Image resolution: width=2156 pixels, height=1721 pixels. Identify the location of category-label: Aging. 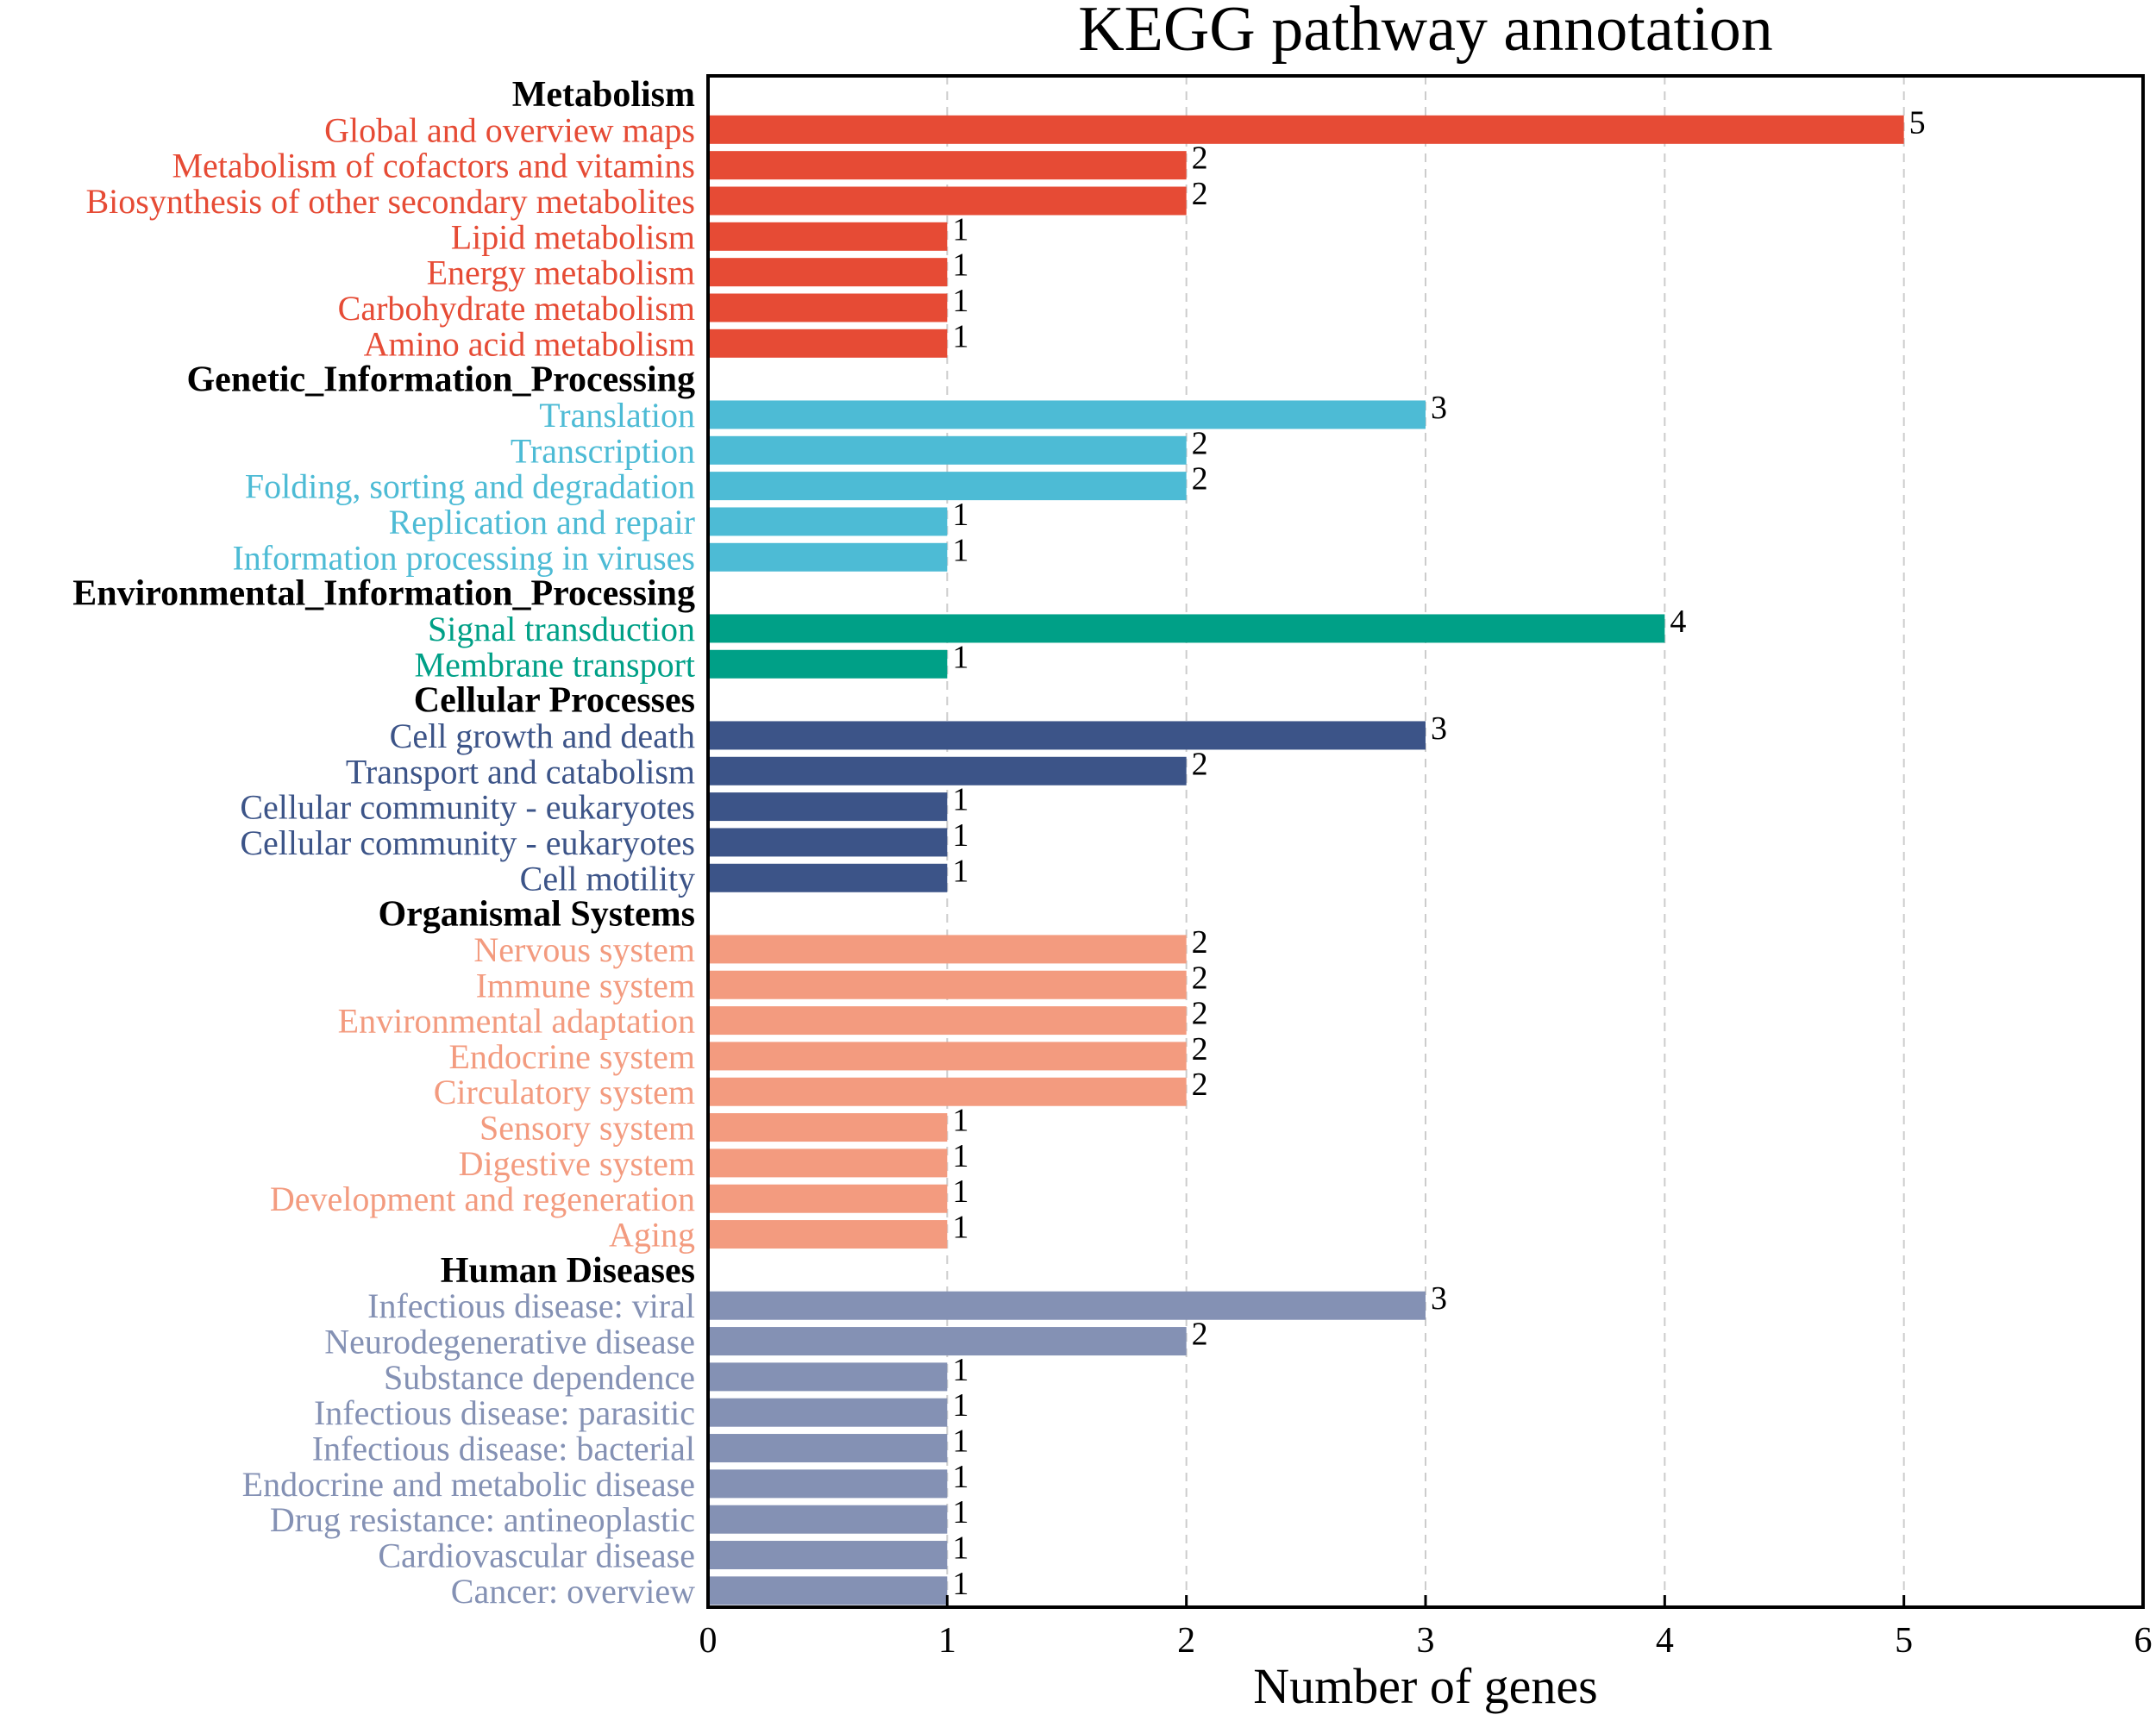
(652, 1235).